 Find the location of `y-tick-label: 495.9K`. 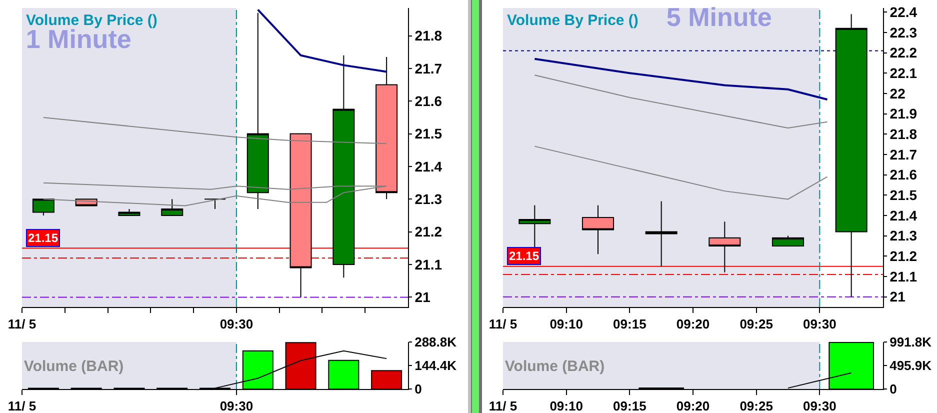

y-tick-label: 495.9K is located at coordinates (911, 366).